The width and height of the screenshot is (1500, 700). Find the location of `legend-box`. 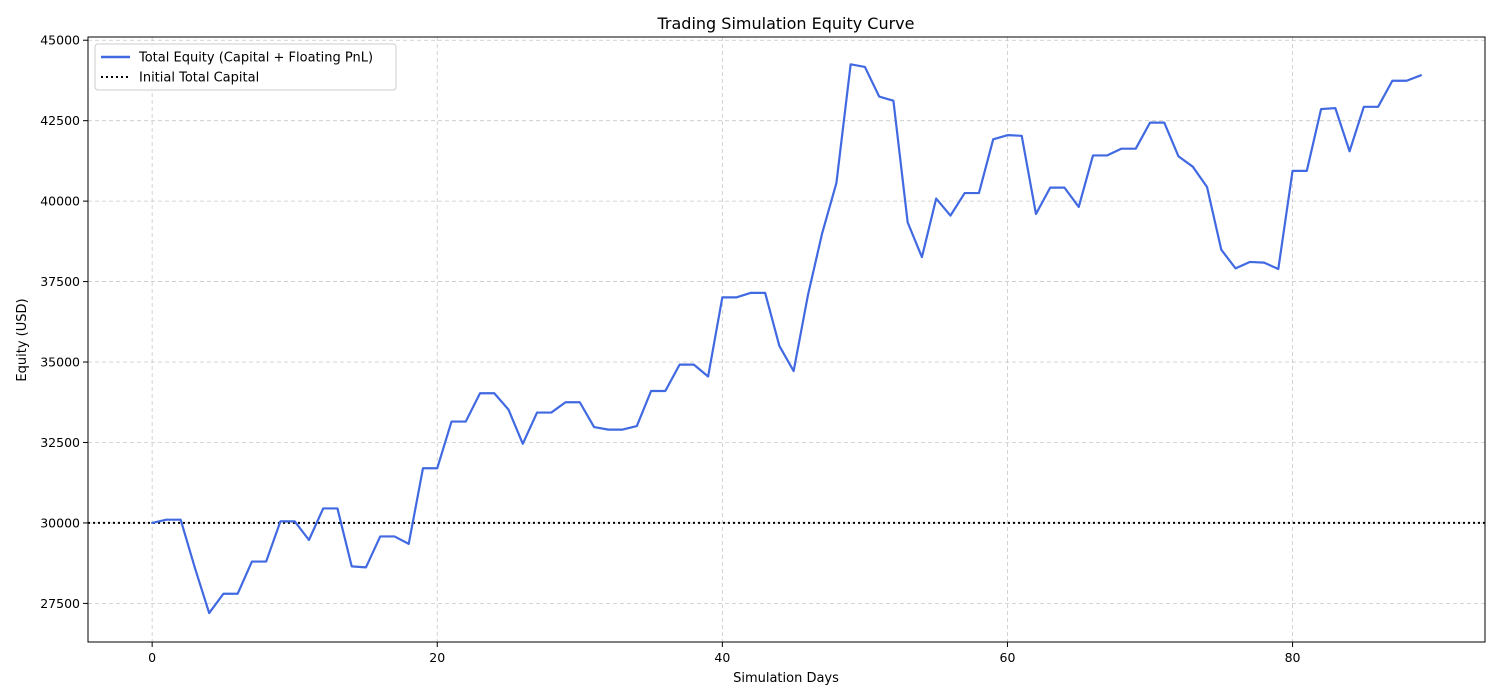

legend-box is located at coordinates (245, 67).